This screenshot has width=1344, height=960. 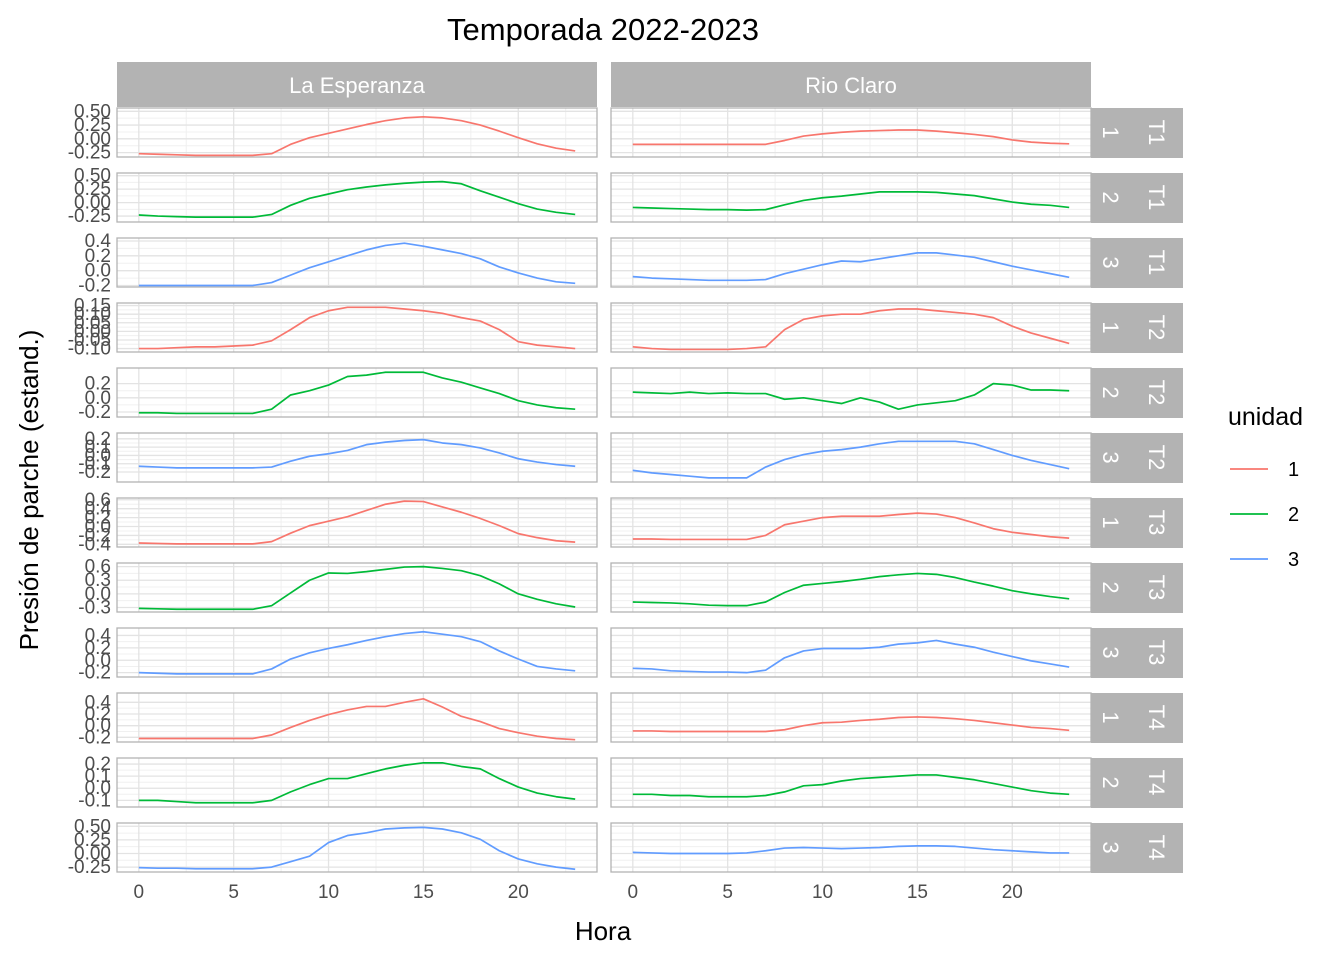 What do you see at coordinates (98, 500) in the screenshot?
I see `y-tick-label: 0.6` at bounding box center [98, 500].